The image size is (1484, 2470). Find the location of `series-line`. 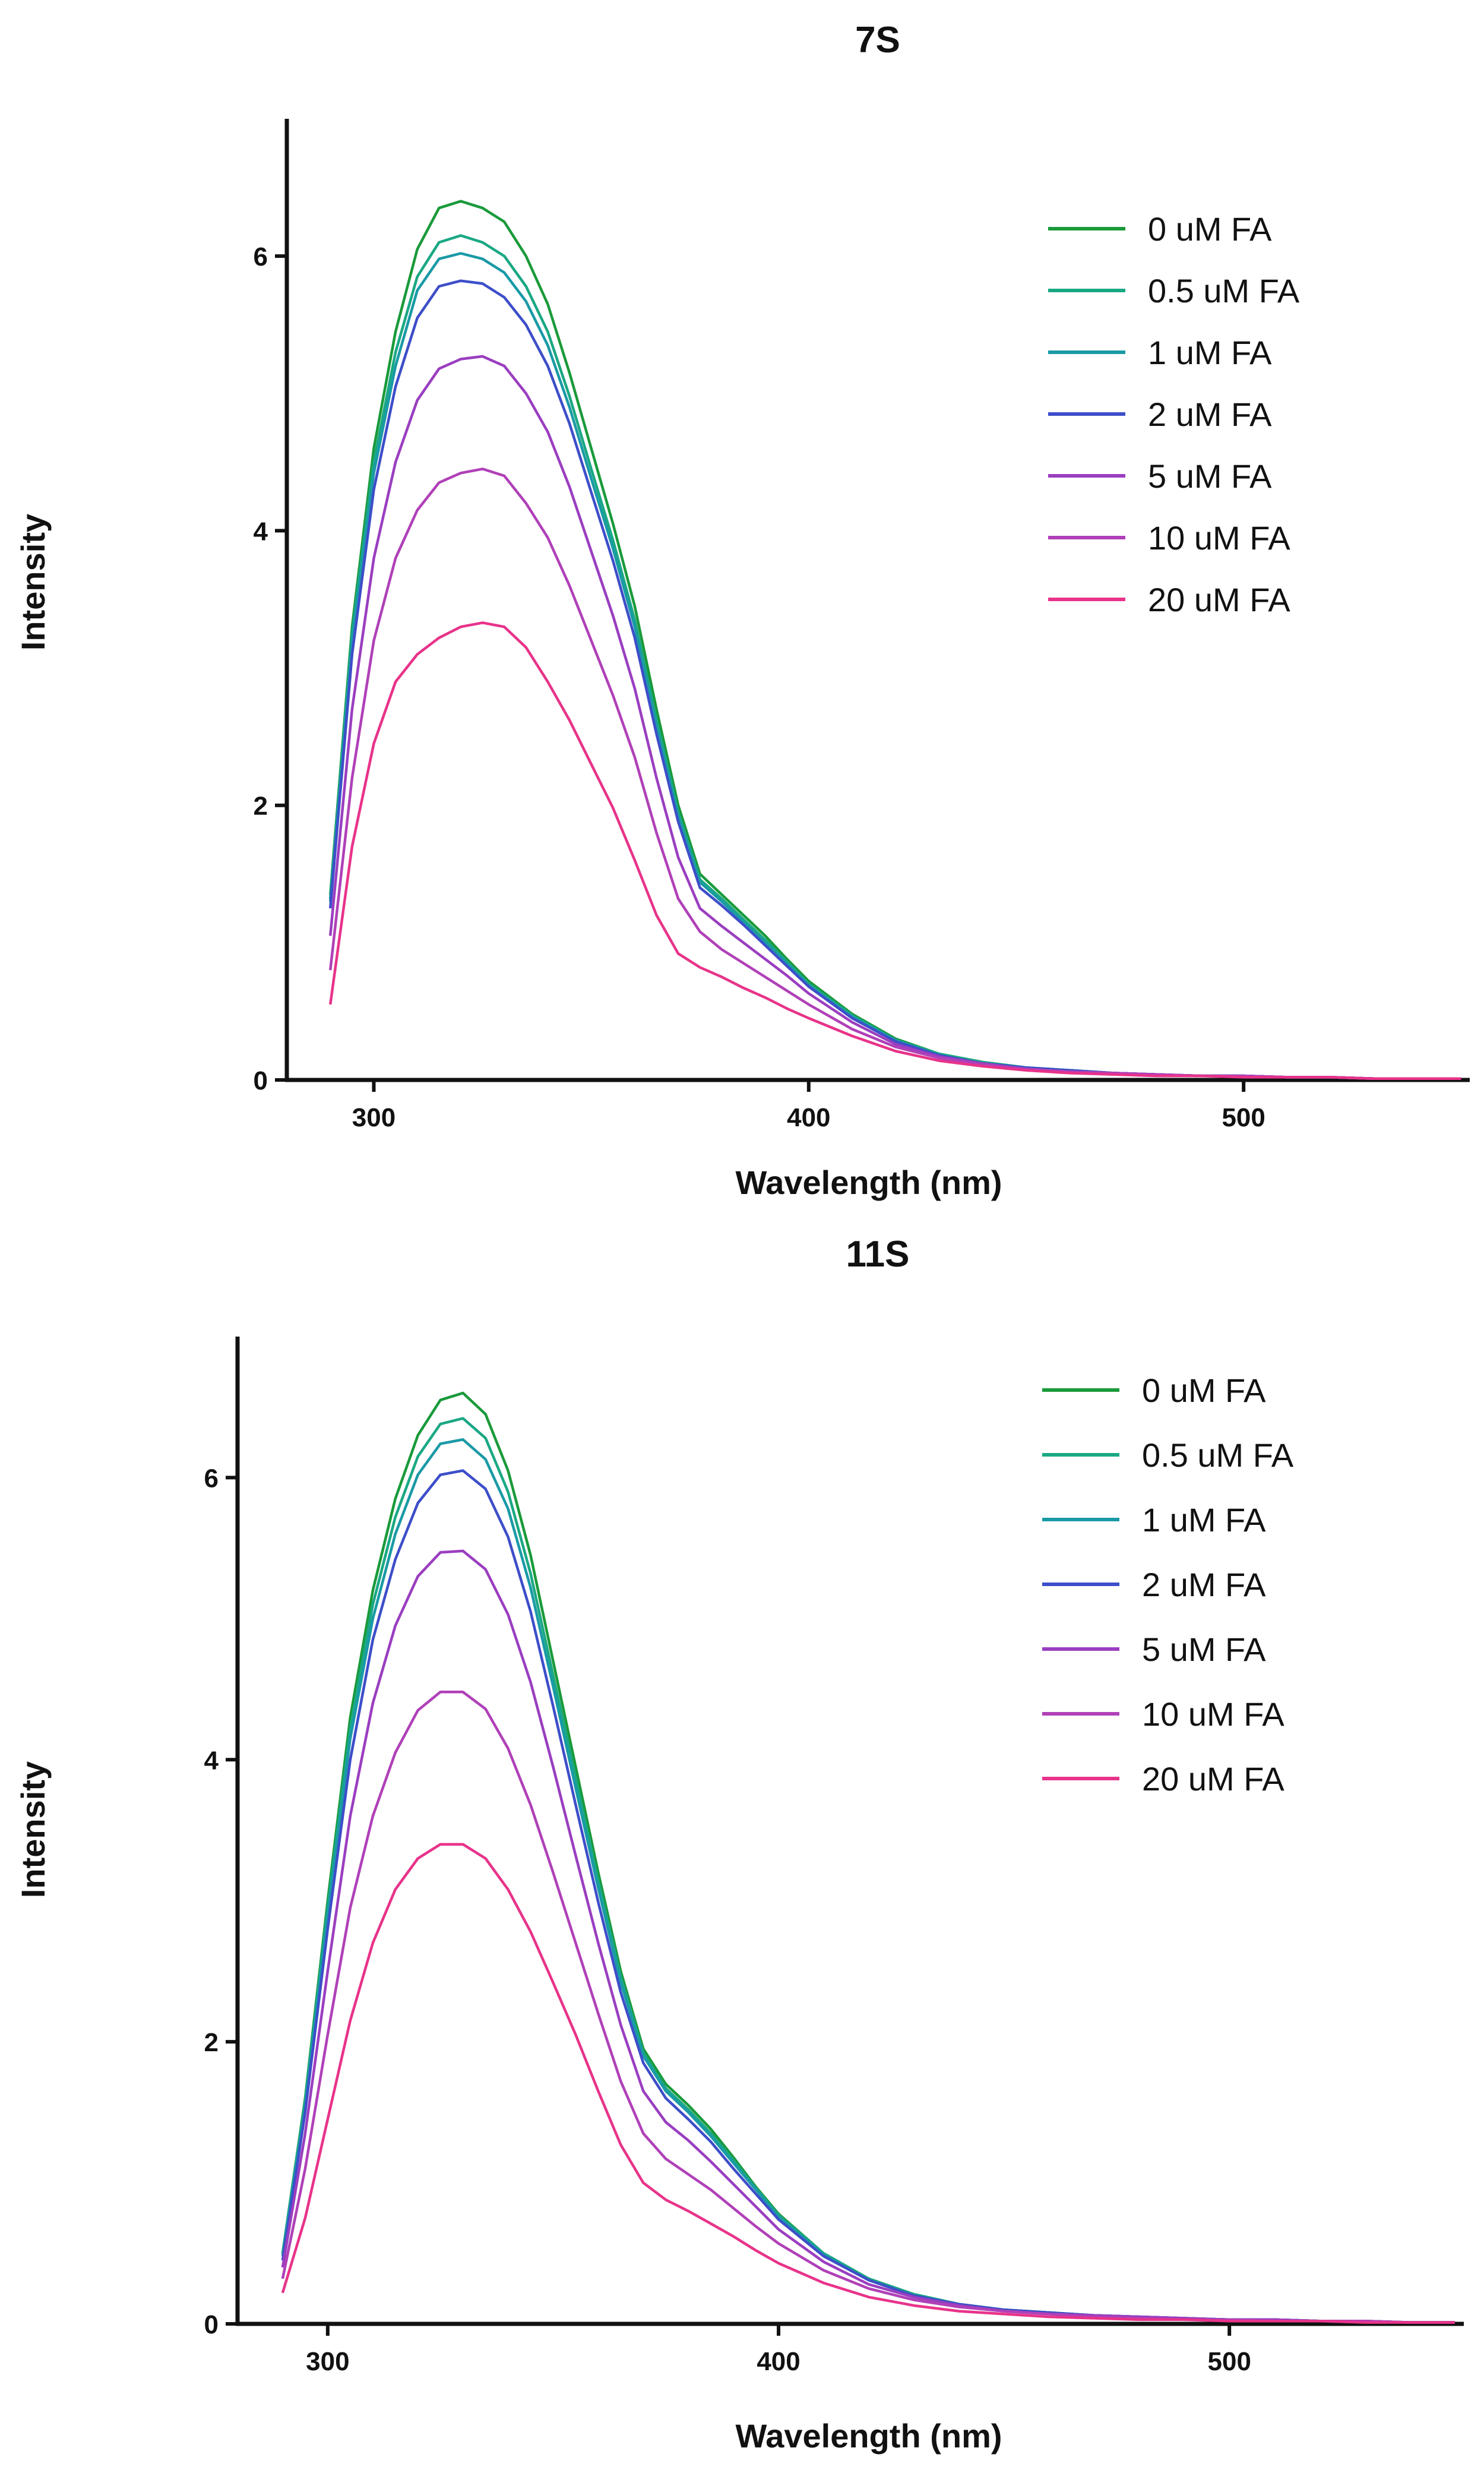

series-line is located at coordinates (894, 850).